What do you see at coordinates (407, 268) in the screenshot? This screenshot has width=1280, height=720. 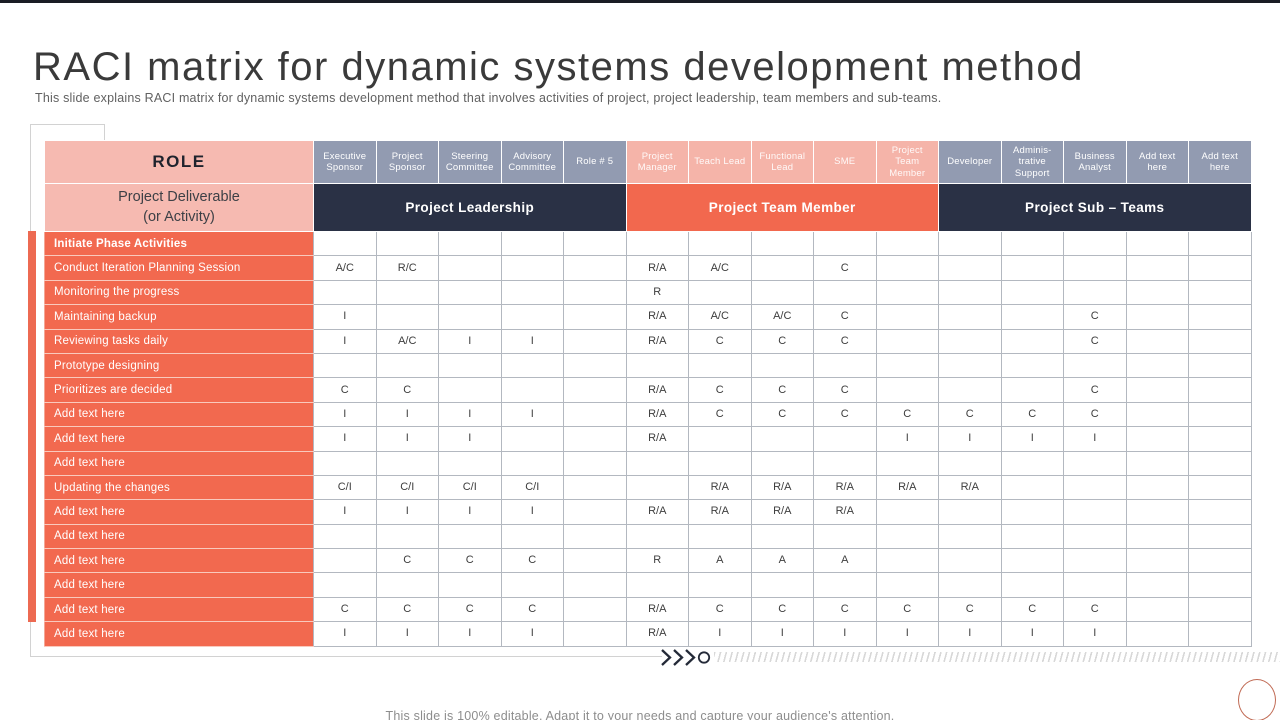 I see `raci-cell: R/C` at bounding box center [407, 268].